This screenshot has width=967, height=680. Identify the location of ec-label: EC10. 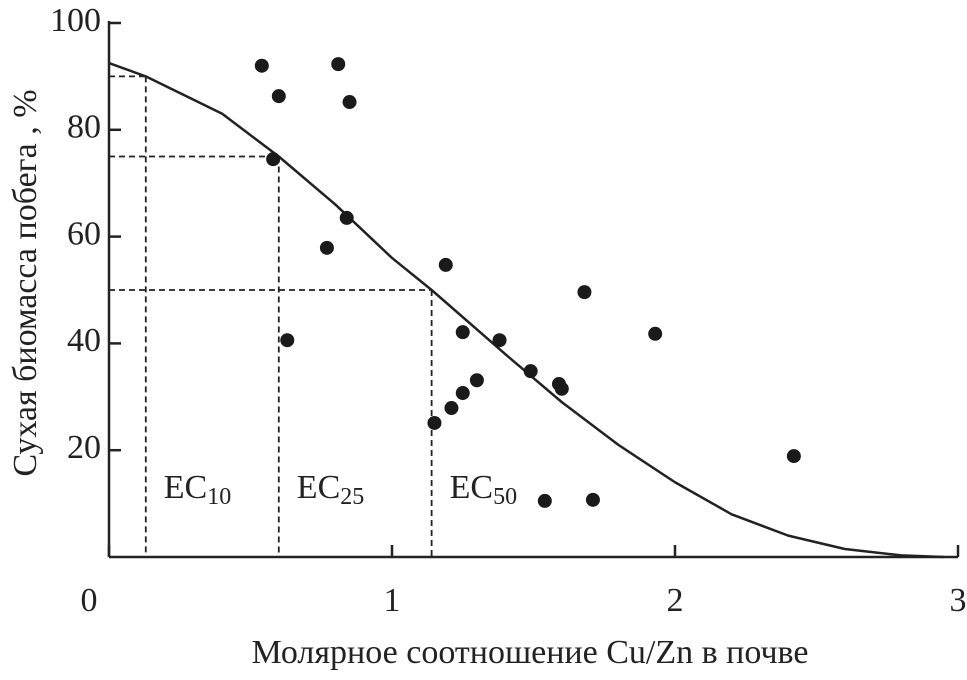
(197, 489).